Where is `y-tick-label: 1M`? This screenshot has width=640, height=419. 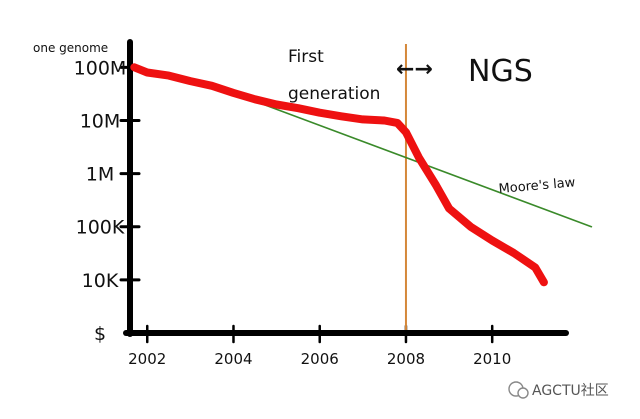 y-tick-label: 1M is located at coordinates (100, 175).